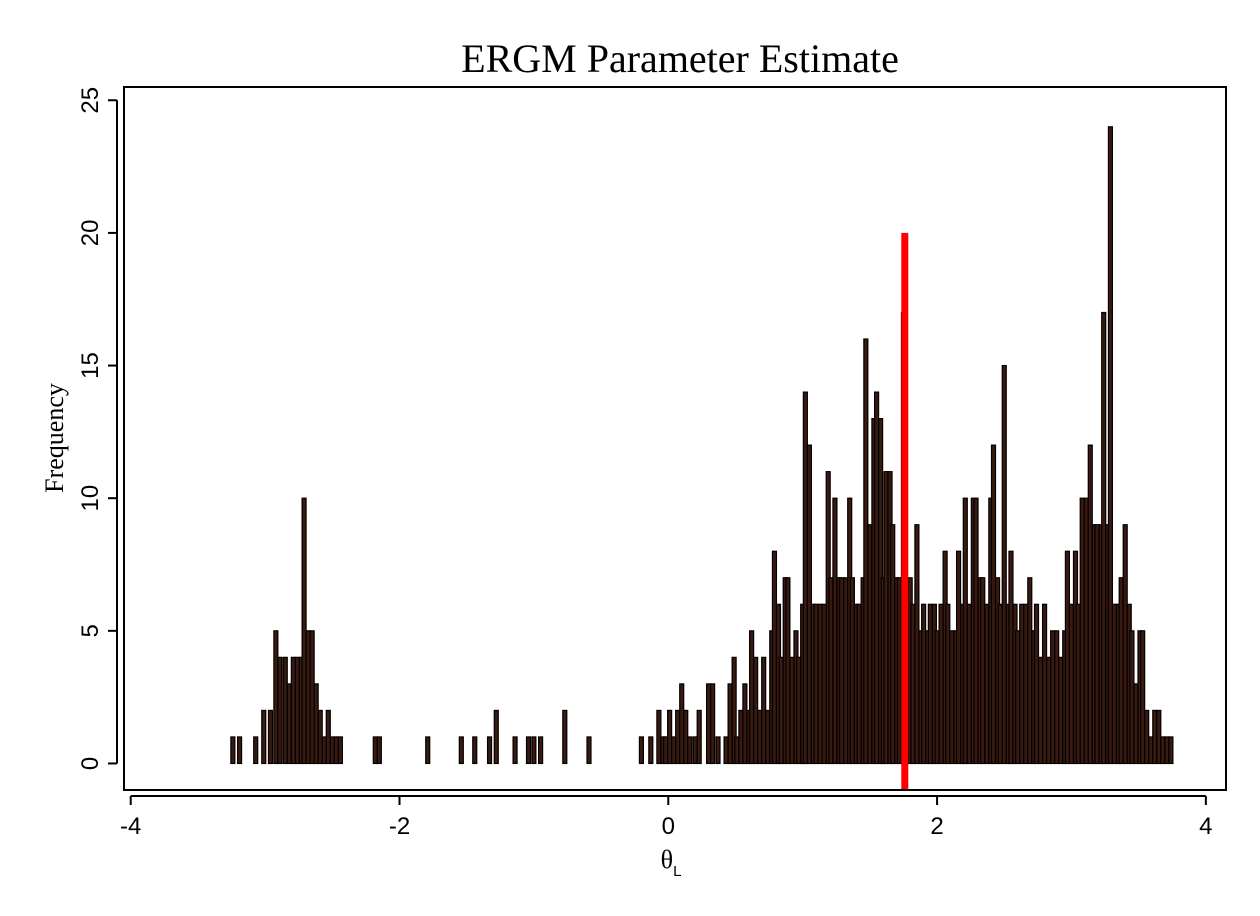  I want to click on y-axis: 0 5 10 15 20 25, so click(97, 428).